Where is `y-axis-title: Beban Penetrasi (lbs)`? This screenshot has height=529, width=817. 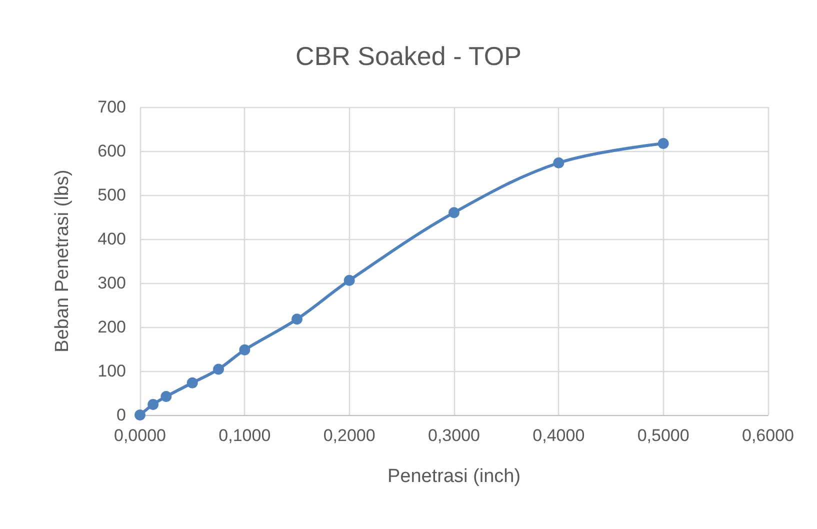 y-axis-title: Beban Penetrasi (lbs) is located at coordinates (62, 261).